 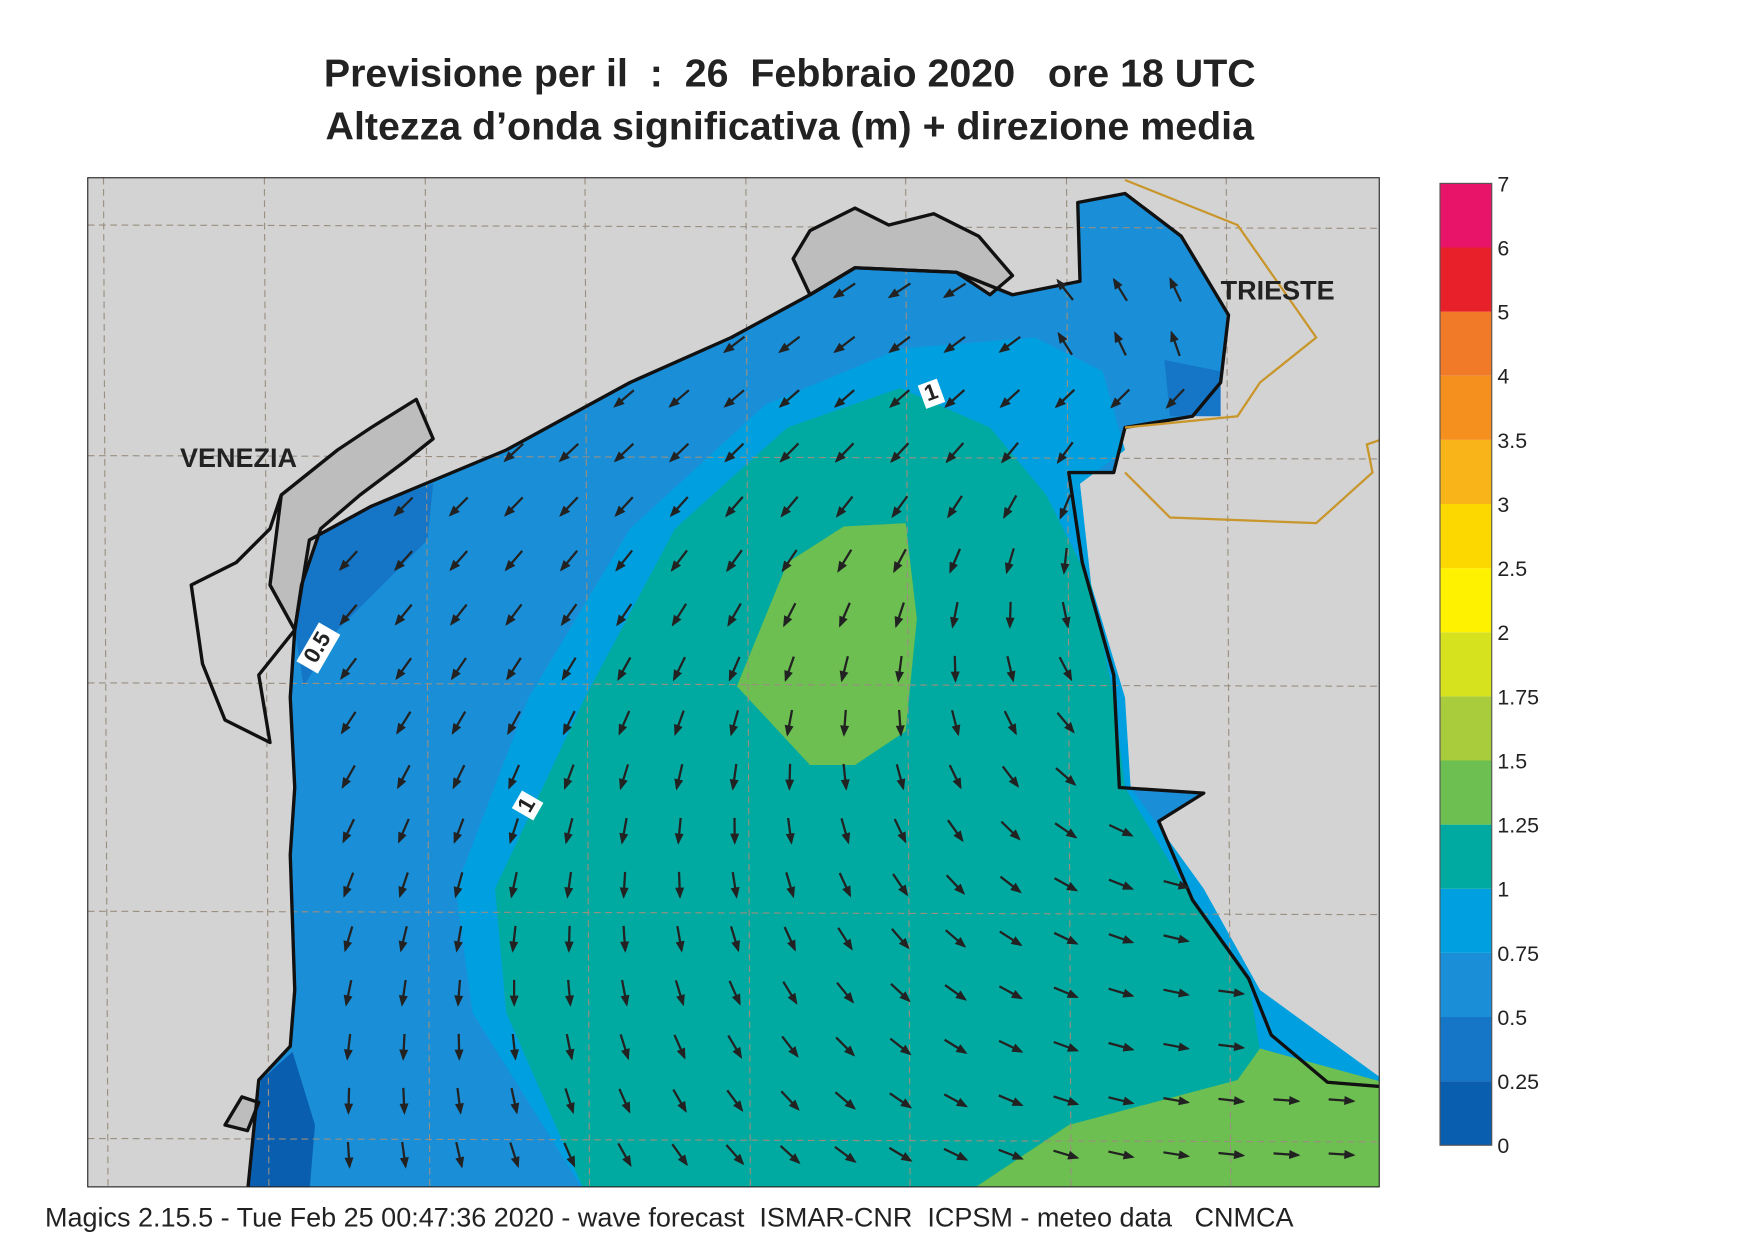 I want to click on legend-label: 4, so click(x=1503, y=377).